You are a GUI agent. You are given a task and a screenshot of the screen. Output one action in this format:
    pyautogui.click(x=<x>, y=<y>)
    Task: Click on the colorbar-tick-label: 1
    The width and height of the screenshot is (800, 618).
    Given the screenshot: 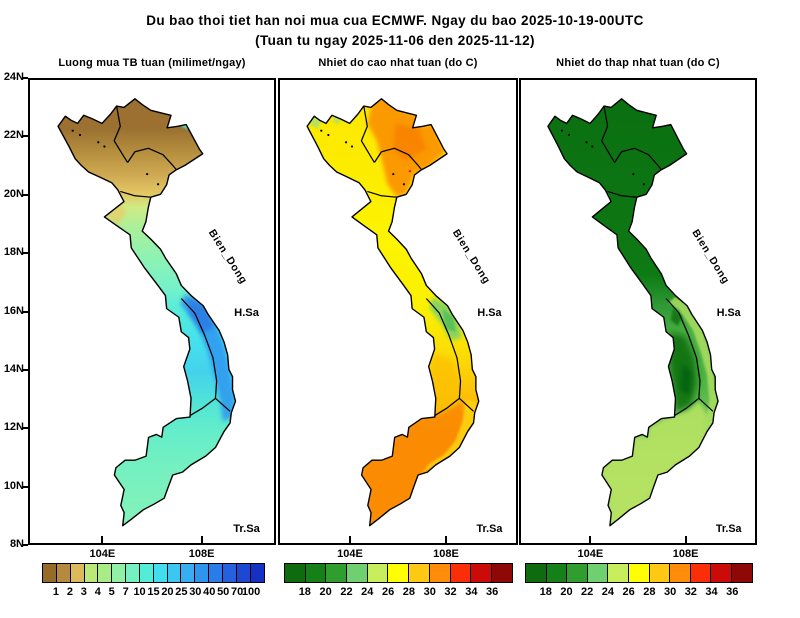 What is the action you would take?
    pyautogui.click(x=55, y=592)
    